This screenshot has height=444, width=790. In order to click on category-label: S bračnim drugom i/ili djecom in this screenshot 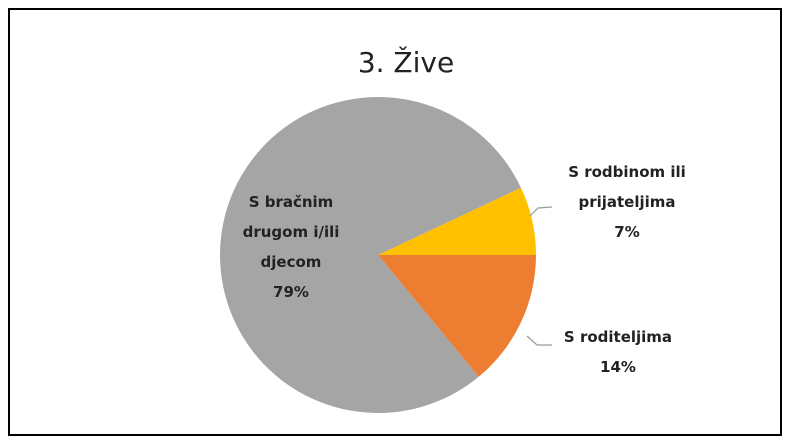, I will do `click(291, 232)`.